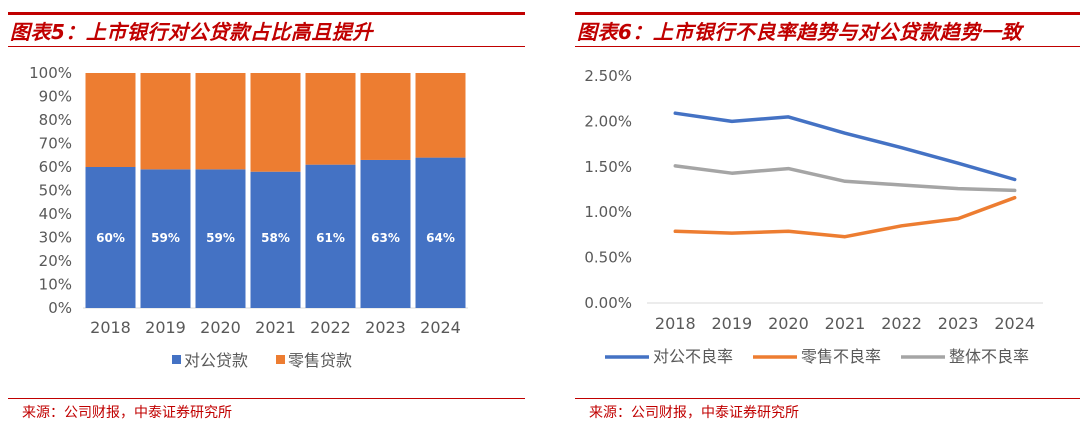 The height and width of the screenshot is (427, 1080). Describe the element at coordinates (608, 258) in the screenshot. I see `y-tick-label: 0.50%` at that location.